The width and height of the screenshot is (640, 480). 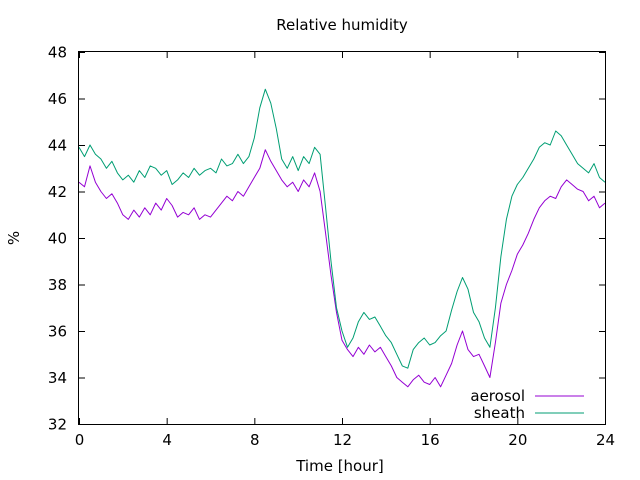 What do you see at coordinates (499, 413) in the screenshot?
I see `legend-label-sheath: sheath` at bounding box center [499, 413].